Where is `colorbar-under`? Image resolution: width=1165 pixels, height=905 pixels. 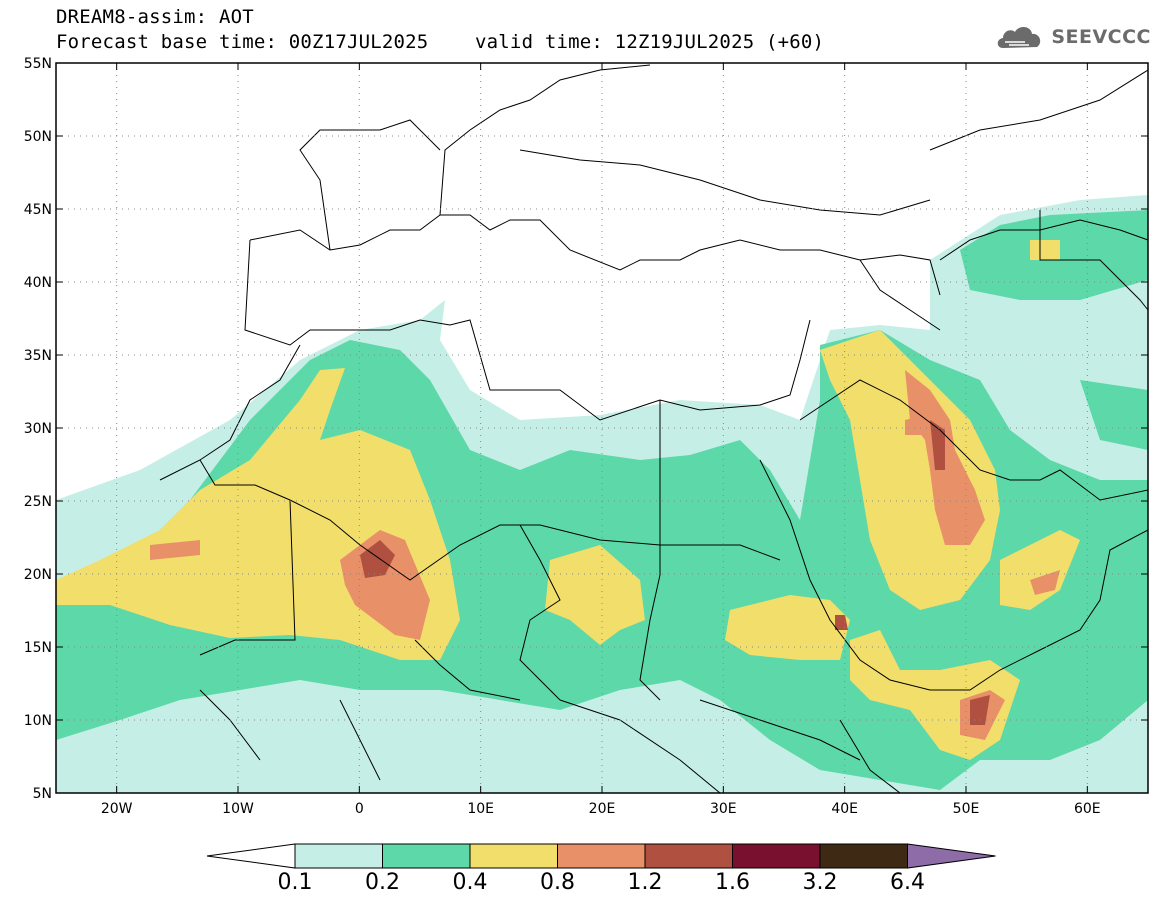
colorbar-under is located at coordinates (251, 856).